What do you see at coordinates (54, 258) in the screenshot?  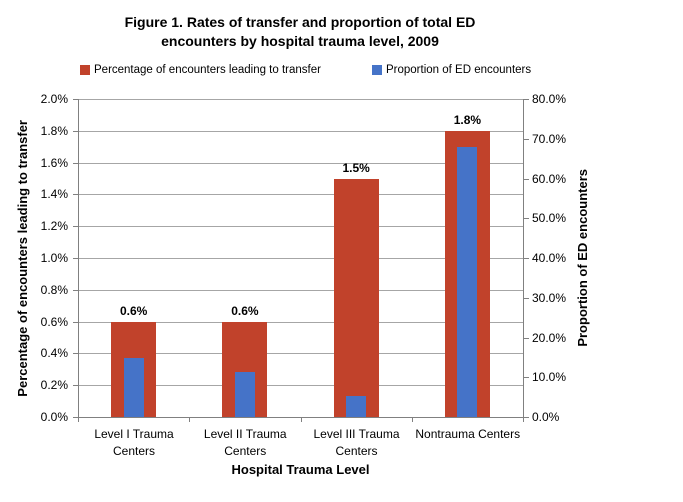 I see `left-axis-tick-label: 1.0%` at bounding box center [54, 258].